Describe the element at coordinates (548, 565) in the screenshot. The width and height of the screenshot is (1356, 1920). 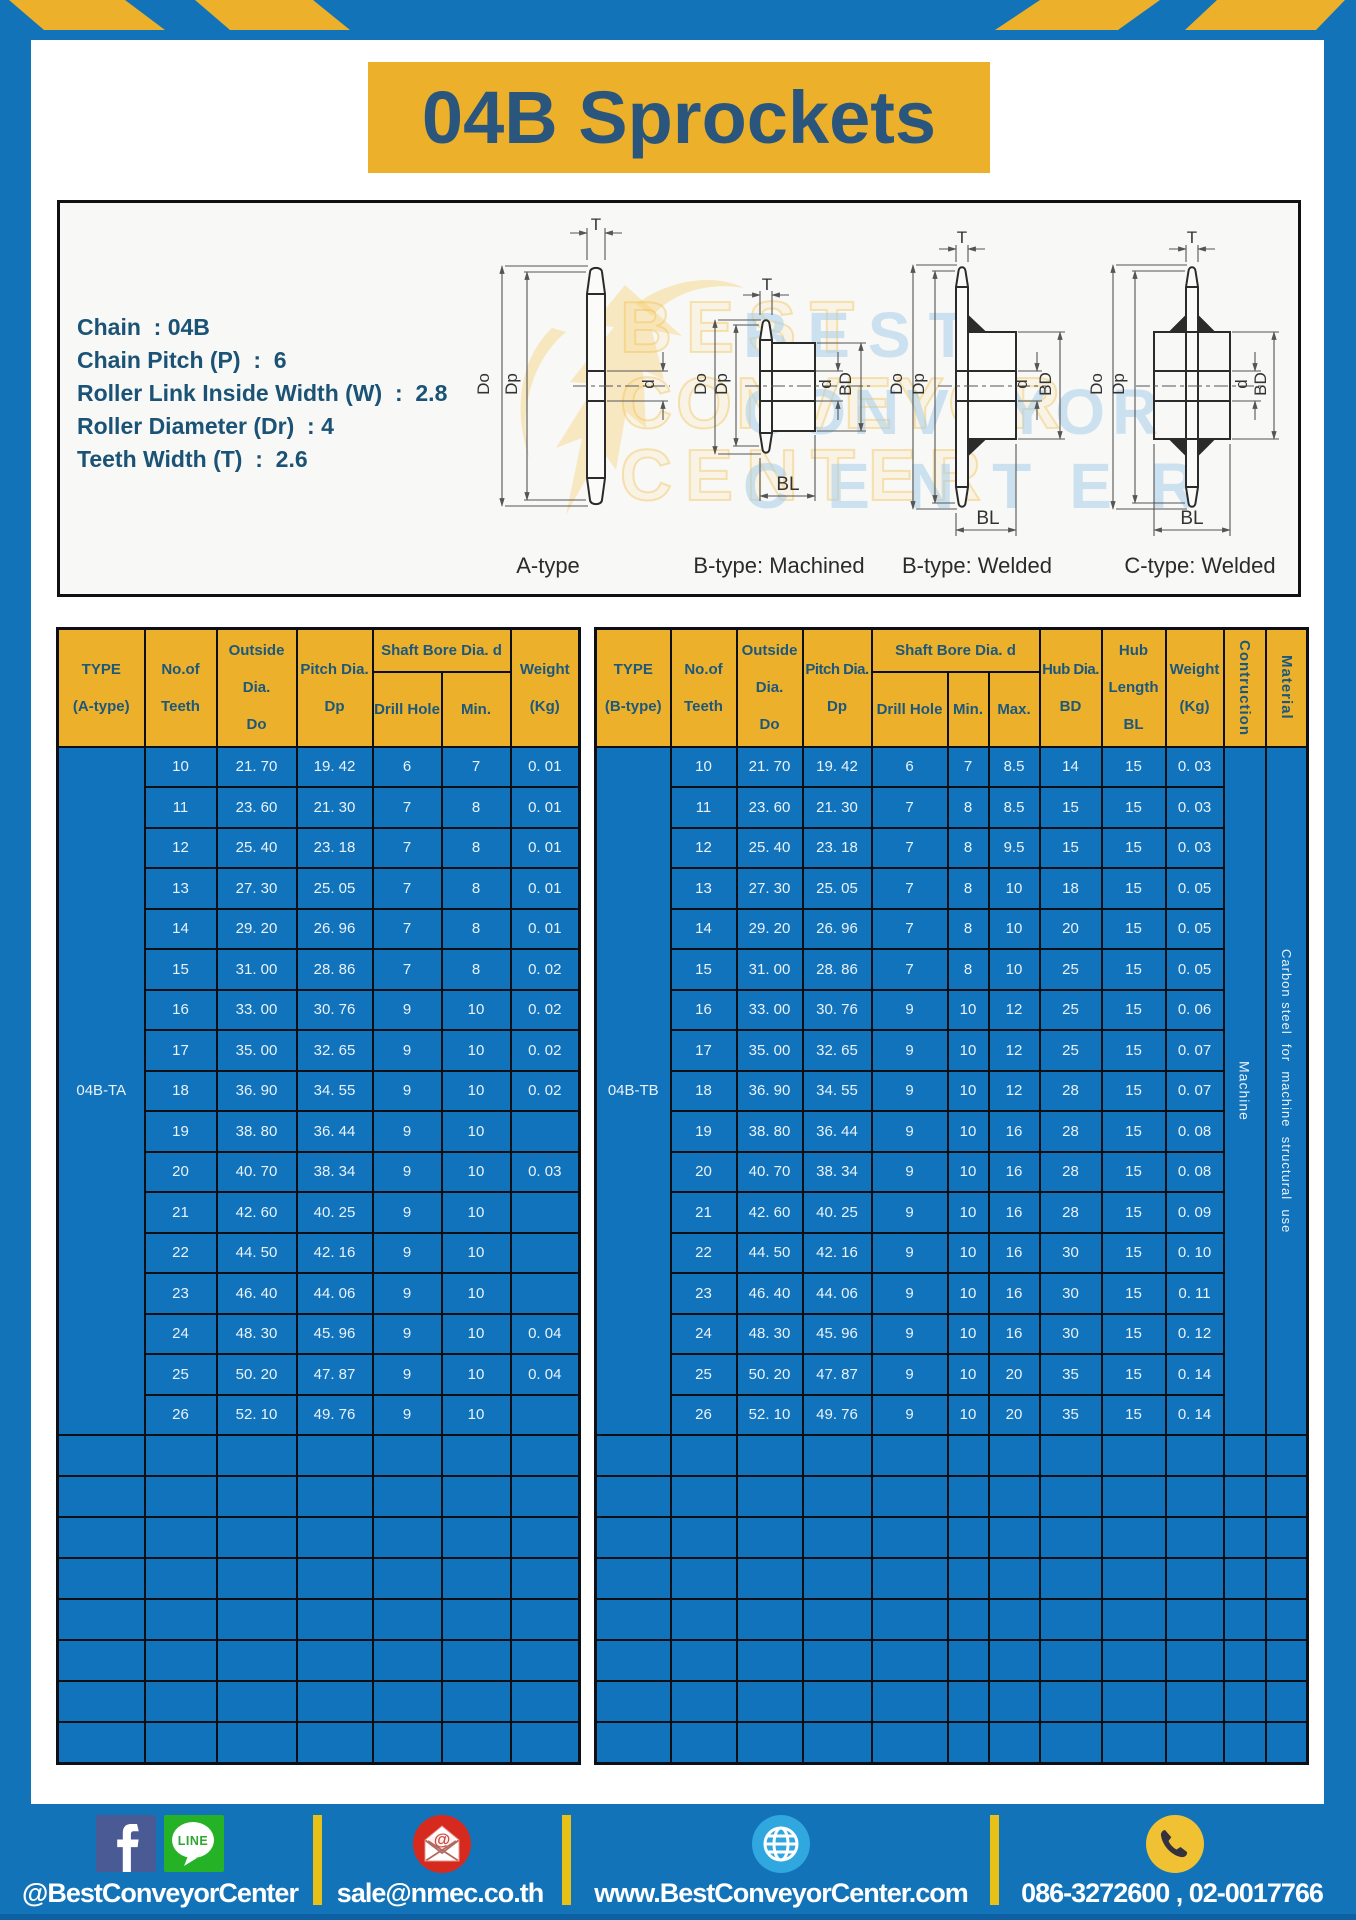
I see `svg-text: A-type` at that location.